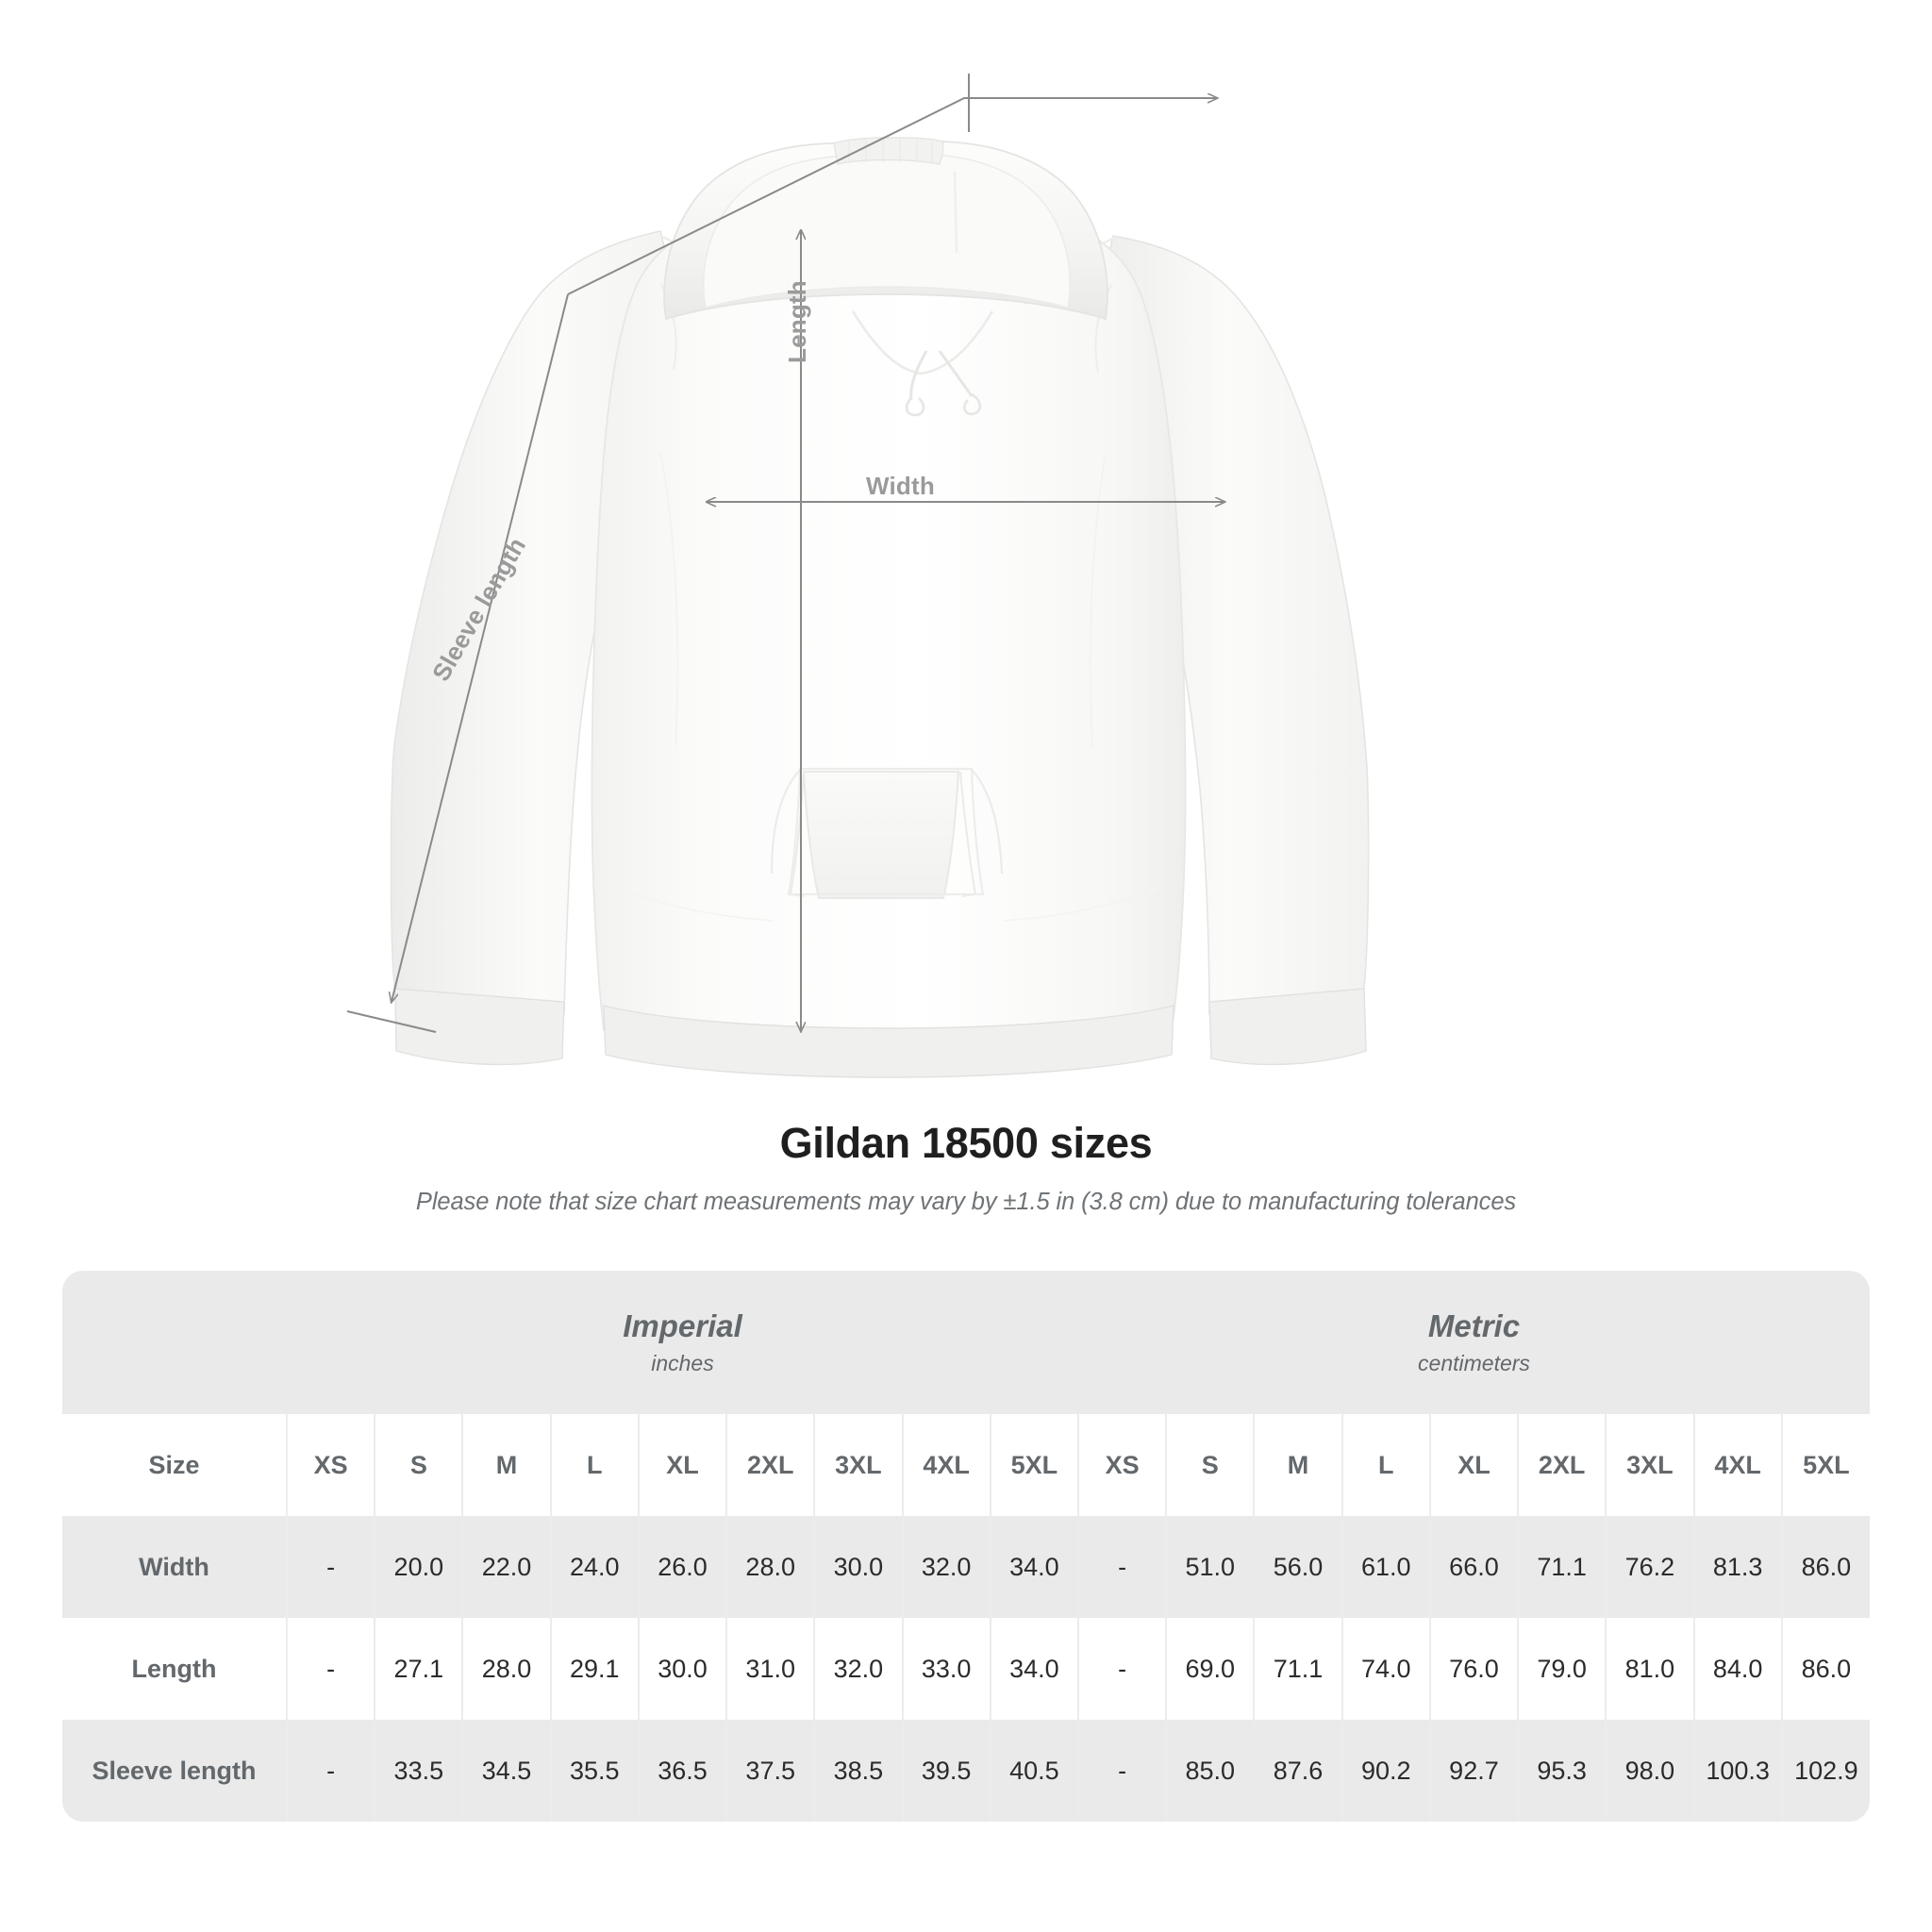  Describe the element at coordinates (506, 1567) in the screenshot. I see `cell-width-imperial-m: 22.0` at that location.